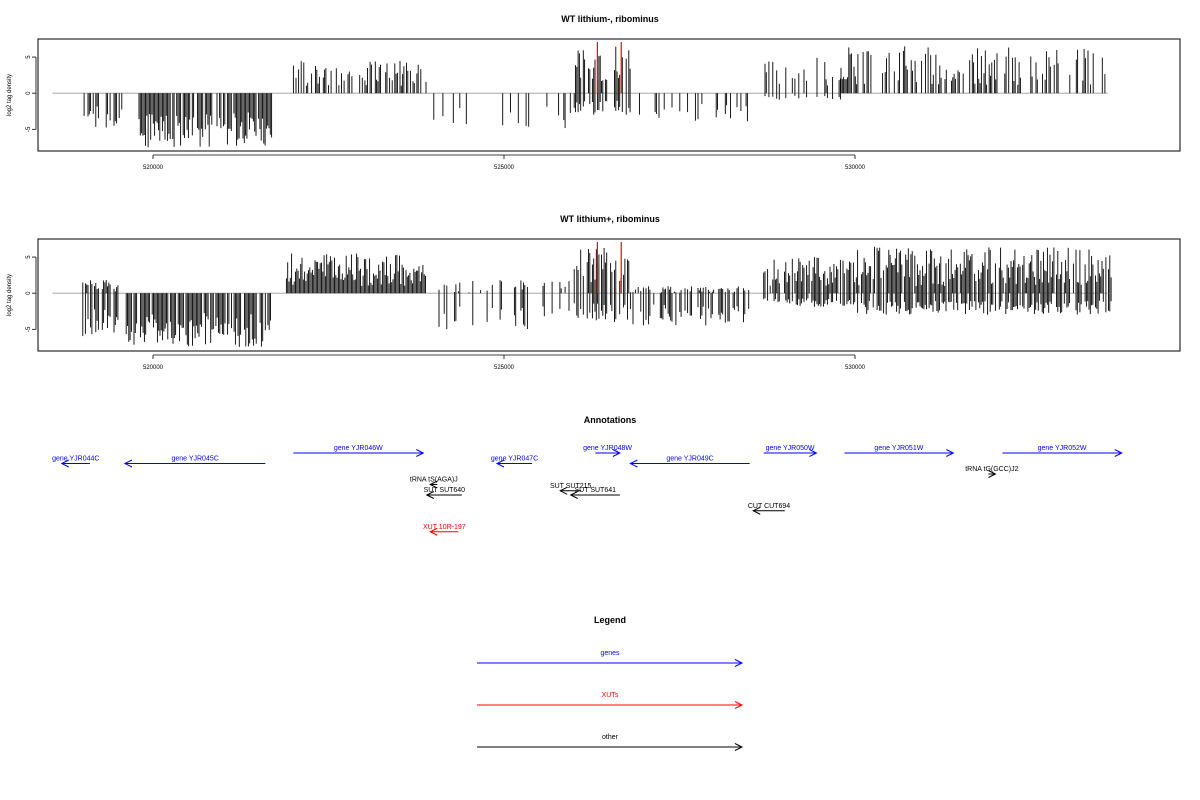 The image size is (1200, 800). I want to click on annotation-label: gene YJR051W, so click(898, 448).